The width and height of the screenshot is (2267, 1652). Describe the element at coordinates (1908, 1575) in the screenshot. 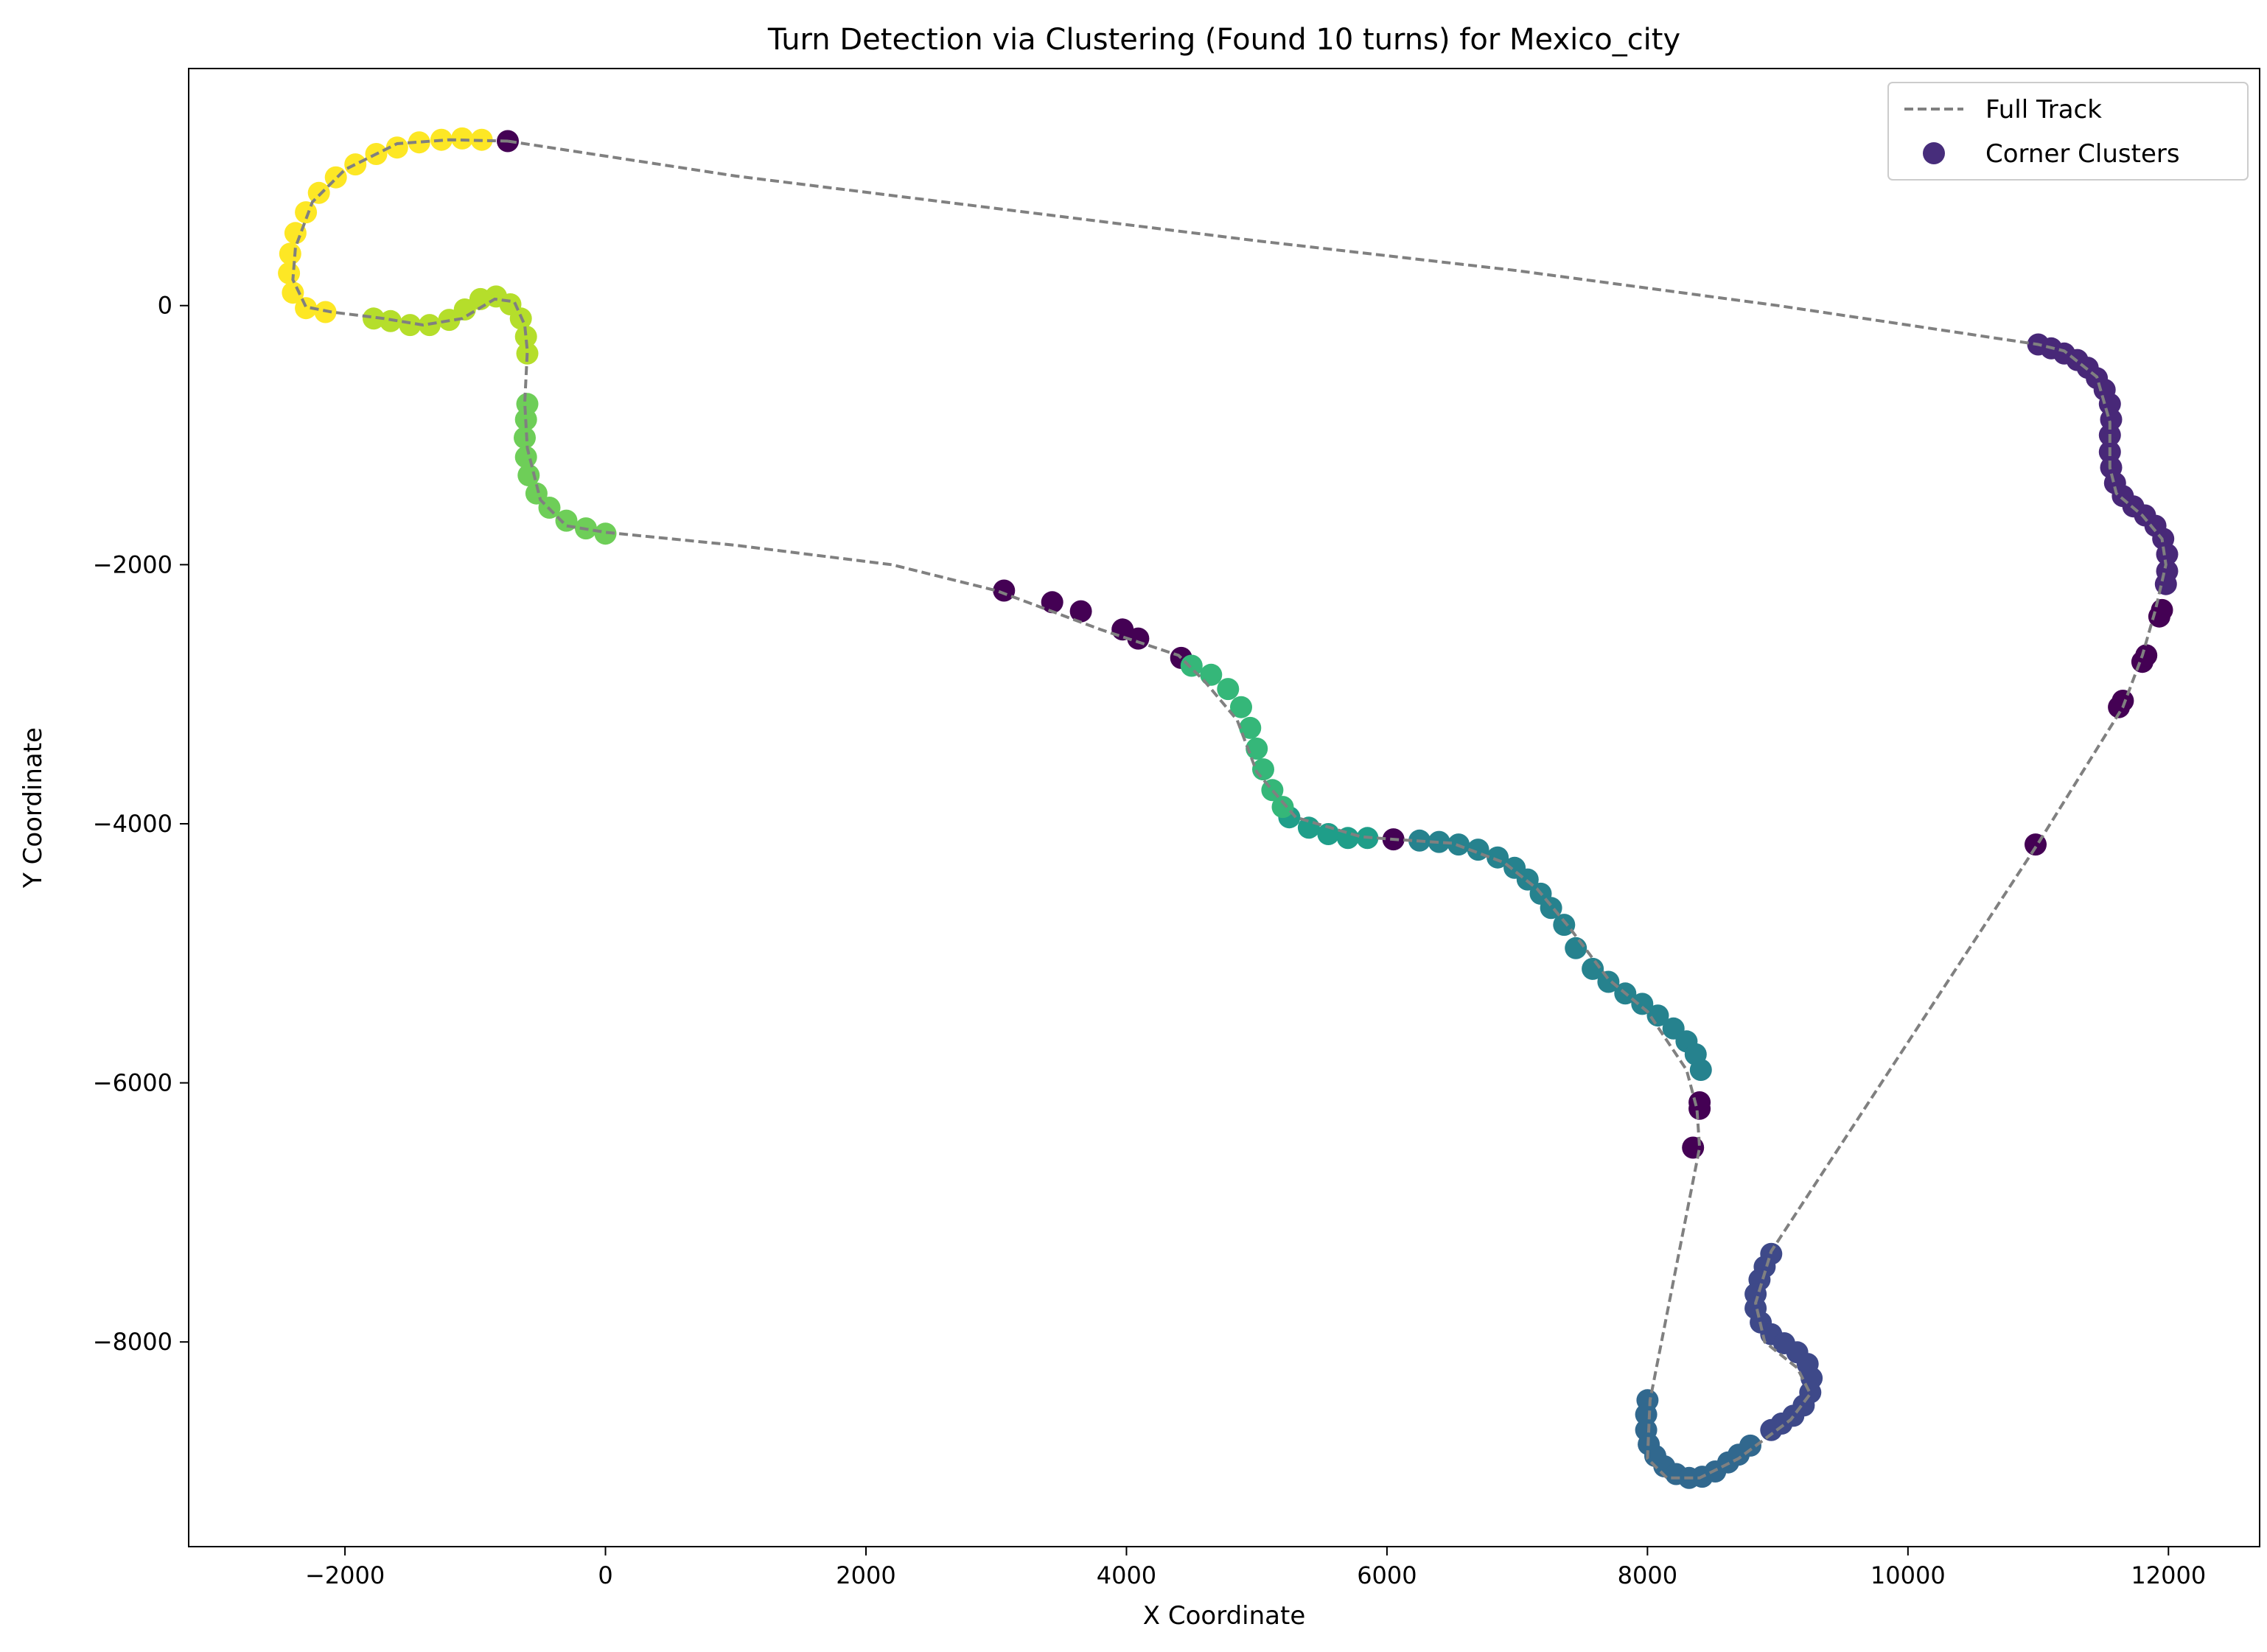

I see `x-tick-label: 10000` at that location.